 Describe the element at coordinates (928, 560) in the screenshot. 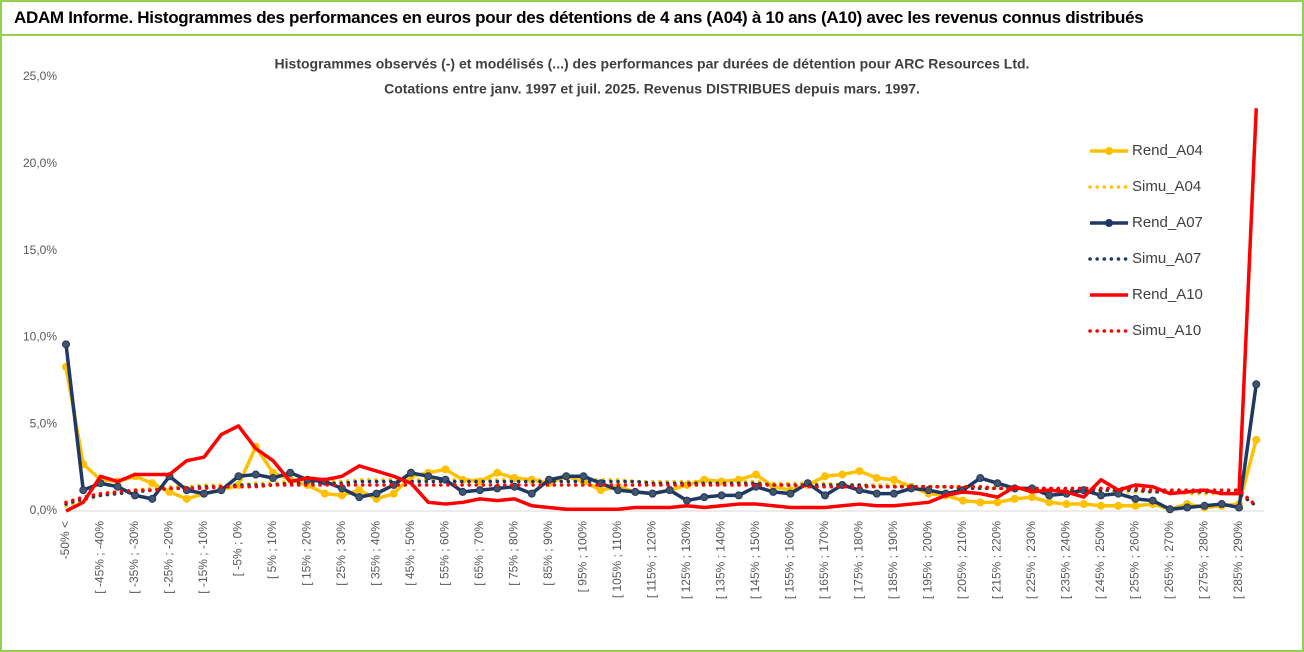

I see `x-tick-label: [ 195% ; 200%` at that location.